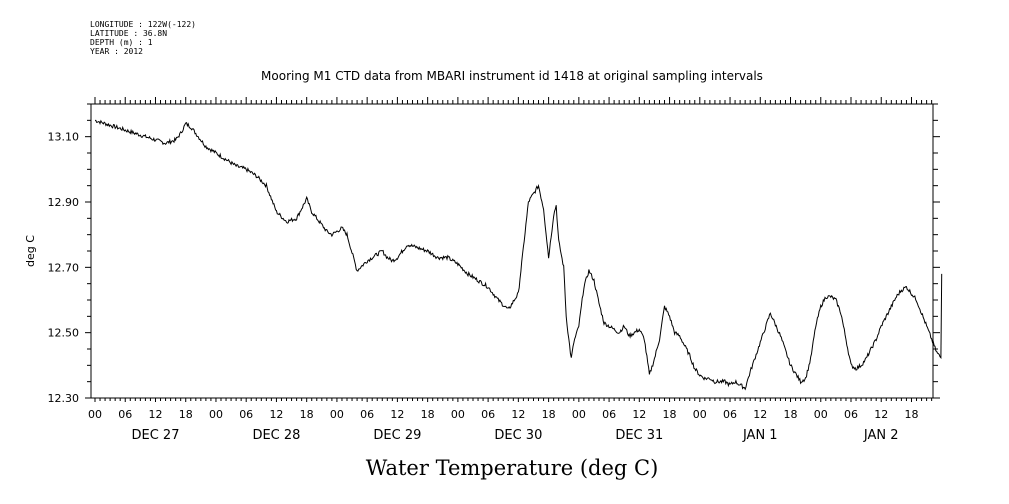 This screenshot has width=1009, height=504. What do you see at coordinates (276, 435) in the screenshot?
I see `x-day-label: DEC 28` at bounding box center [276, 435].